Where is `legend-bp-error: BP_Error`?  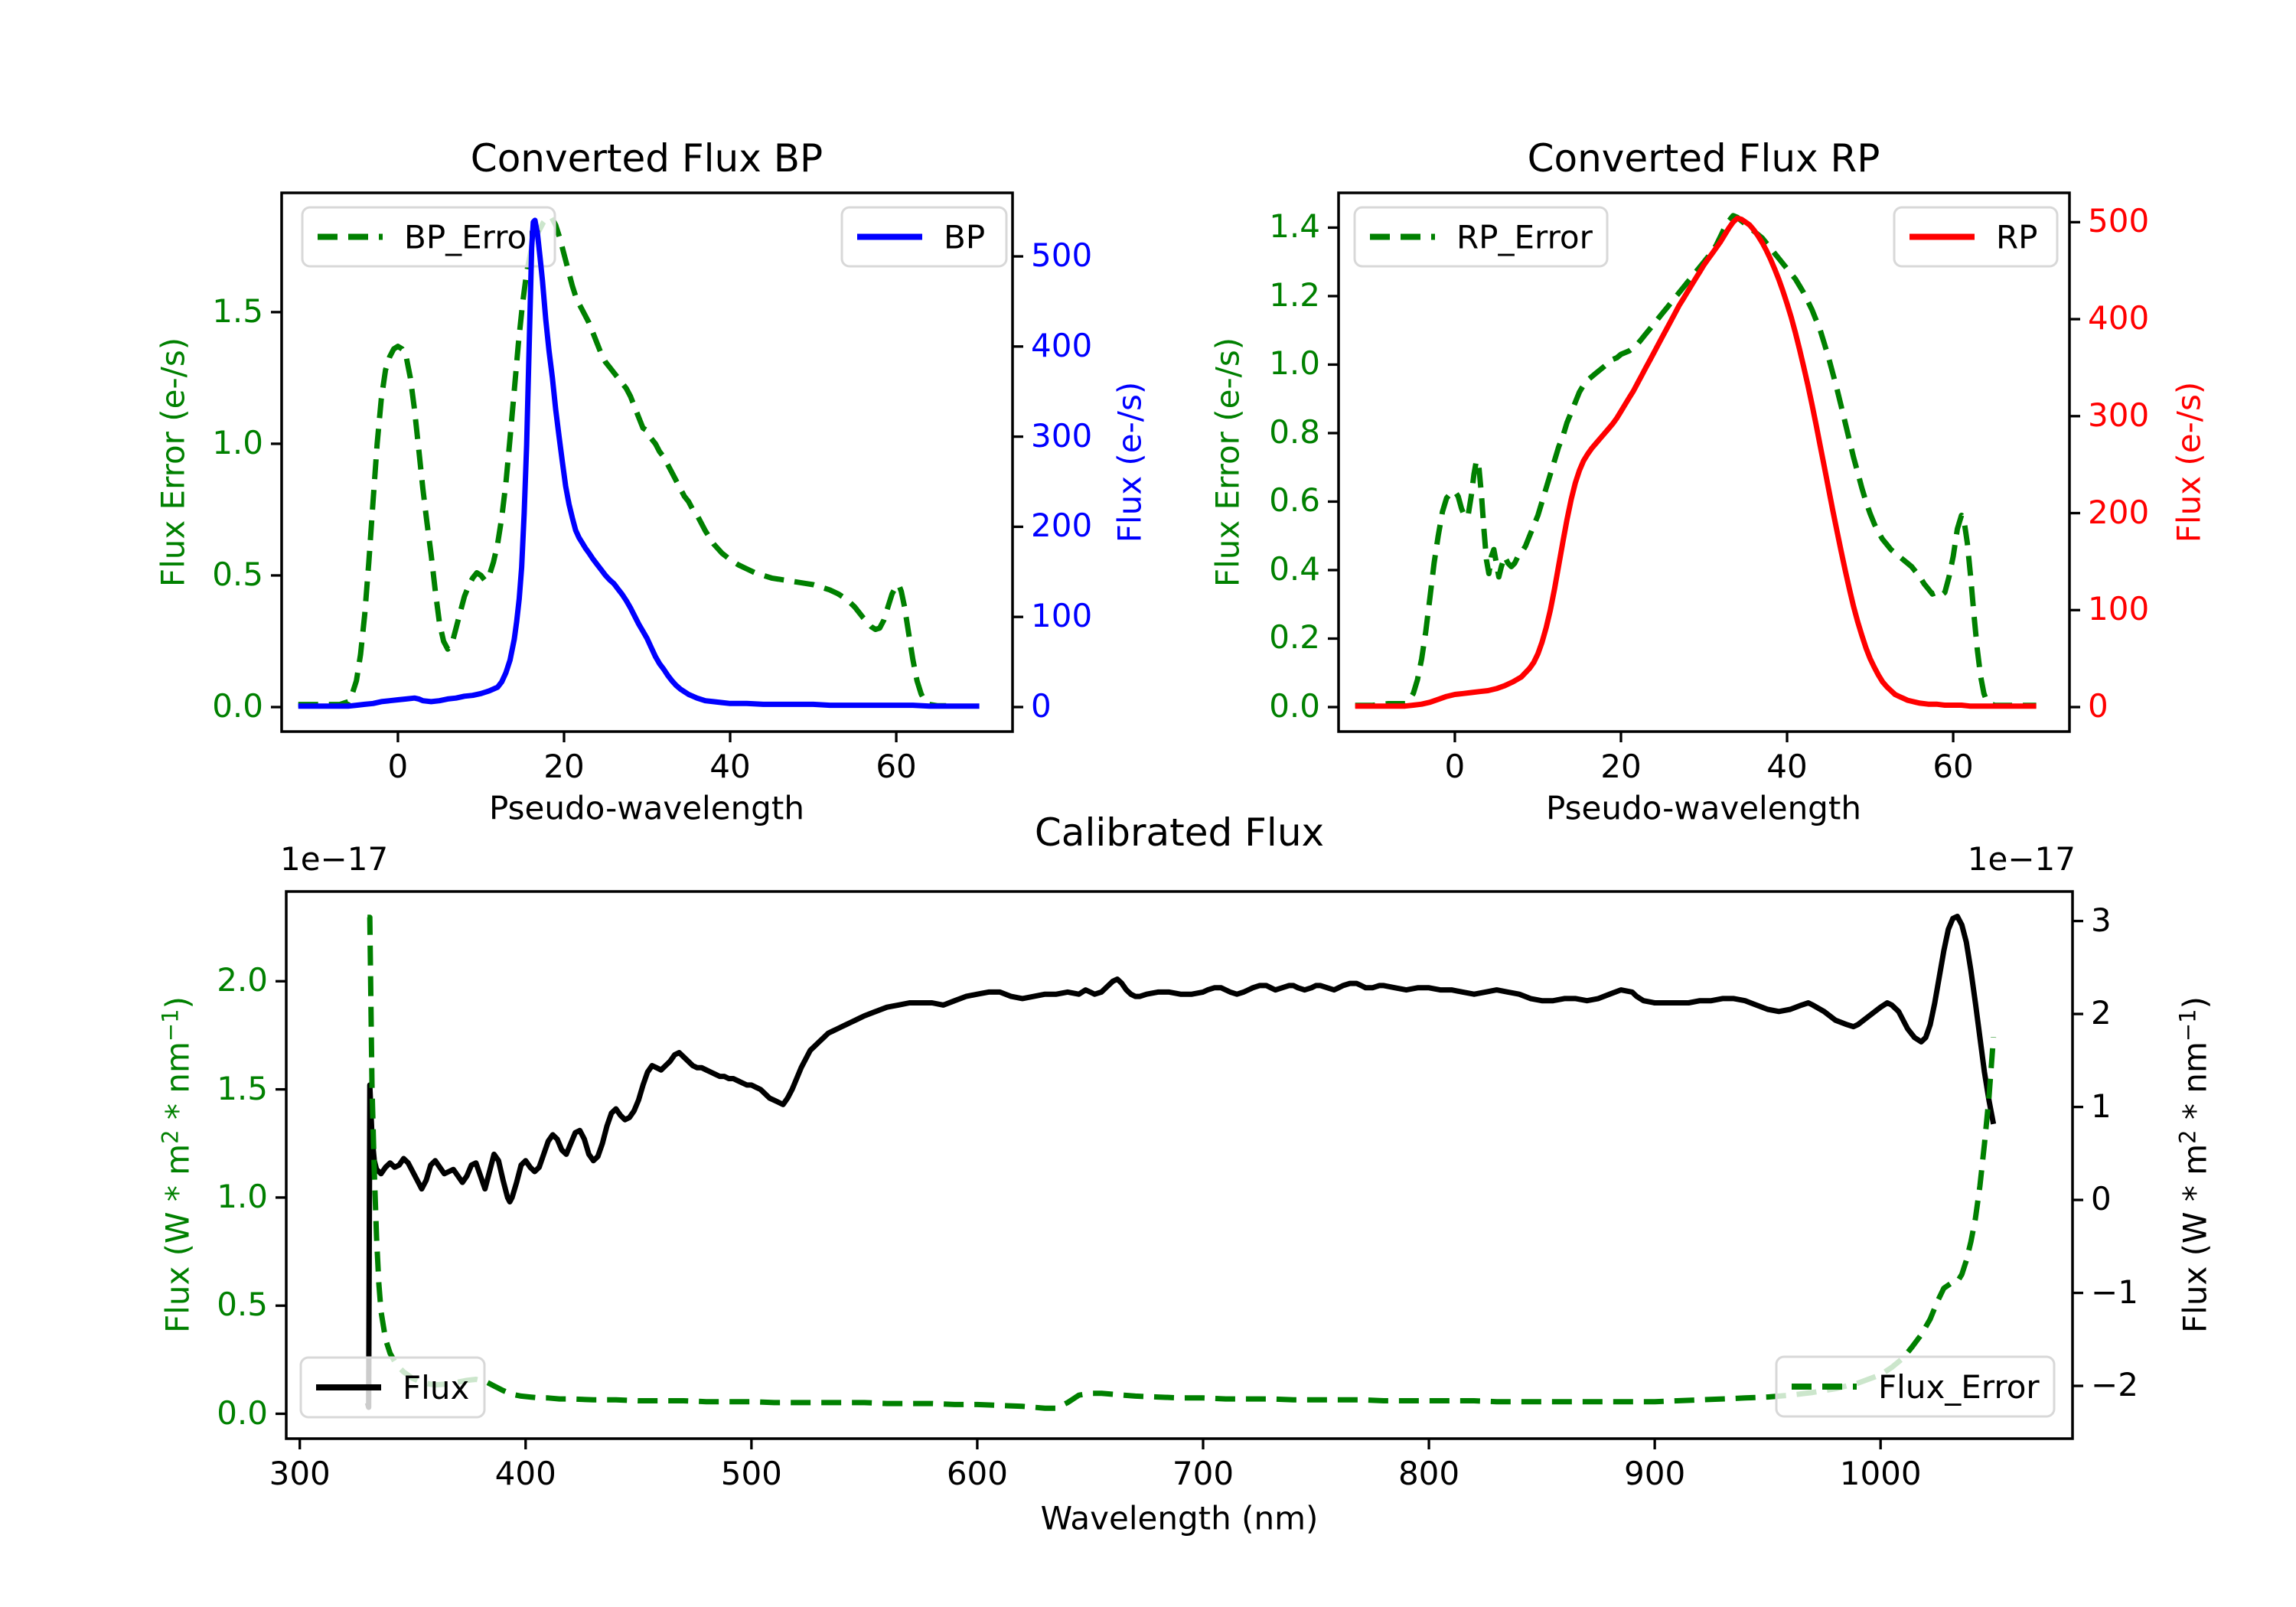 legend-bp-error: BP_Error is located at coordinates (428, 237).